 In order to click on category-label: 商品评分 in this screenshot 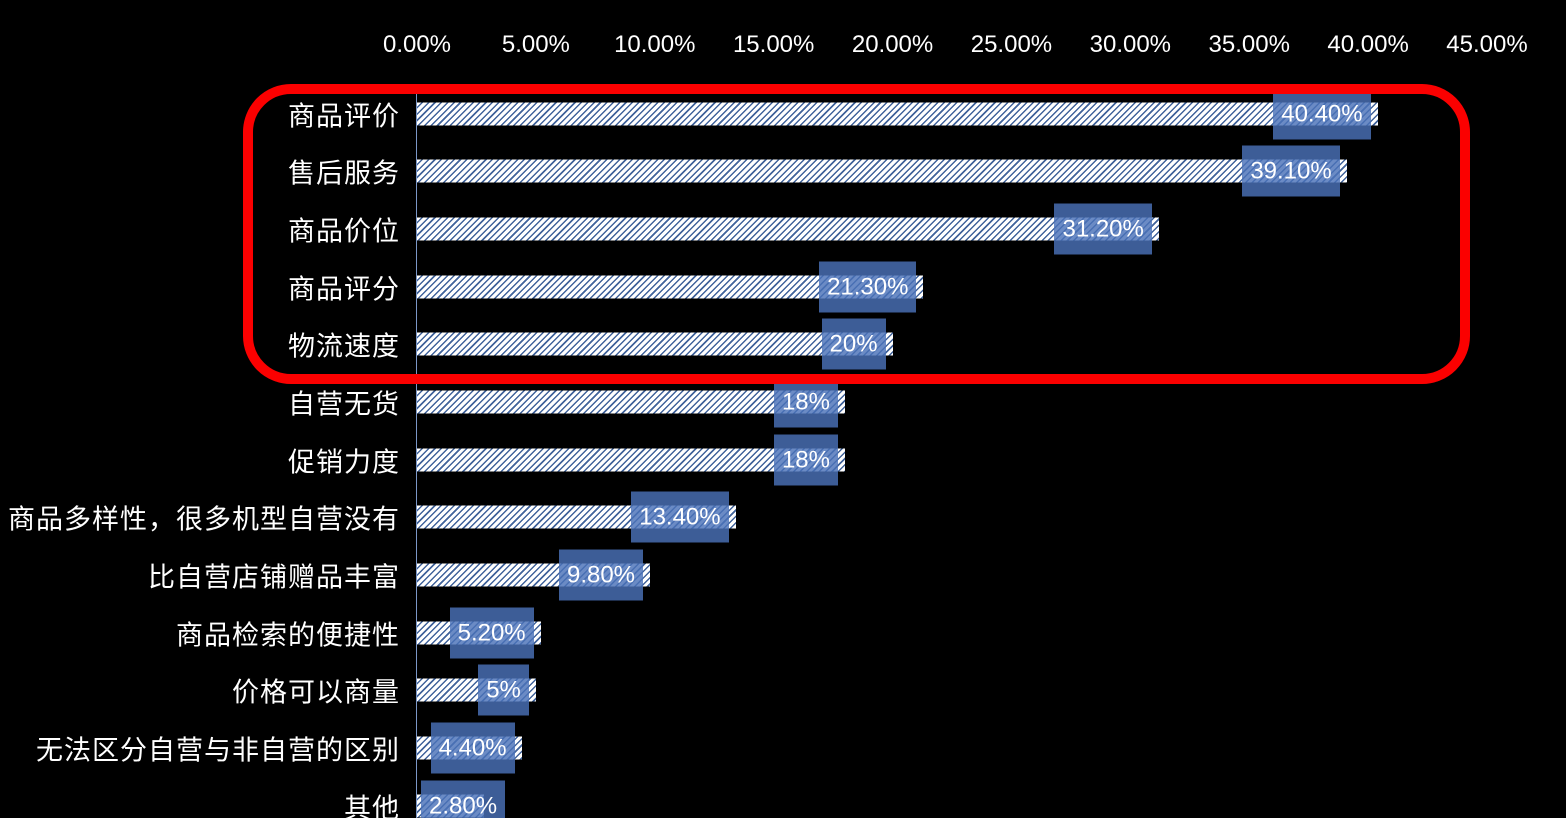, I will do `click(344, 289)`.